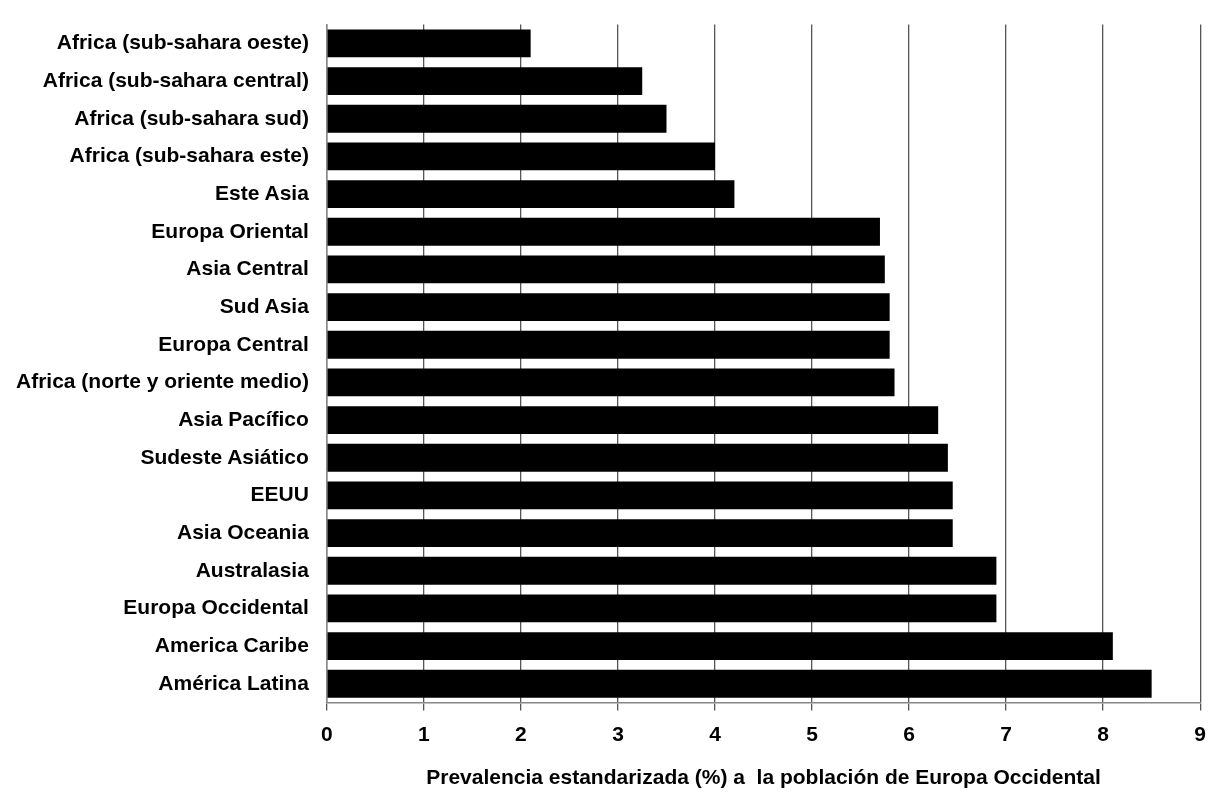 The height and width of the screenshot is (799, 1218). I want to click on y-tick-label: Africa (norte y oriente medio), so click(162, 381).